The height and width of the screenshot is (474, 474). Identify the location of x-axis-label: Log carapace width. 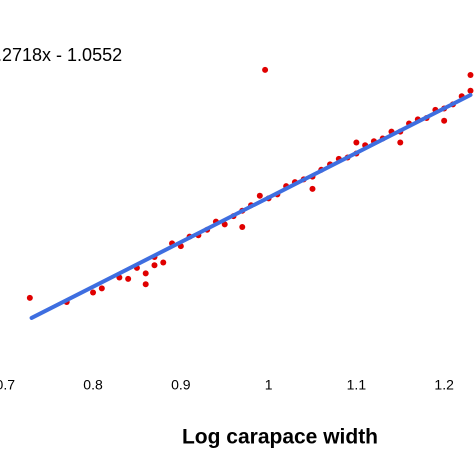
(280, 437).